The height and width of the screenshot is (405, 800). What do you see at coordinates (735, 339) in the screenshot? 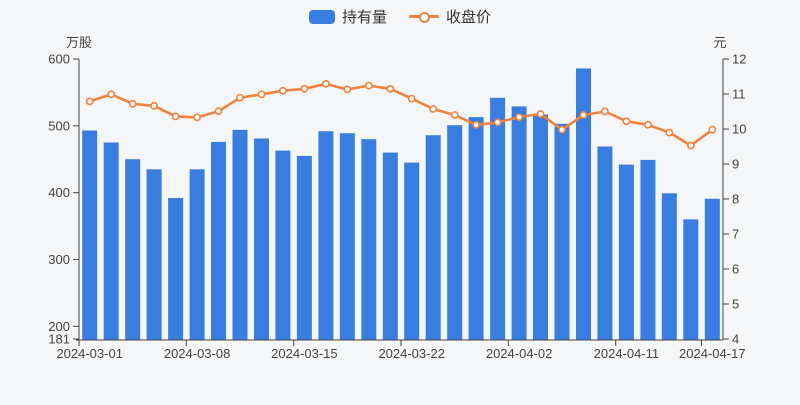
I see `right-axis-tick-label: 4` at bounding box center [735, 339].